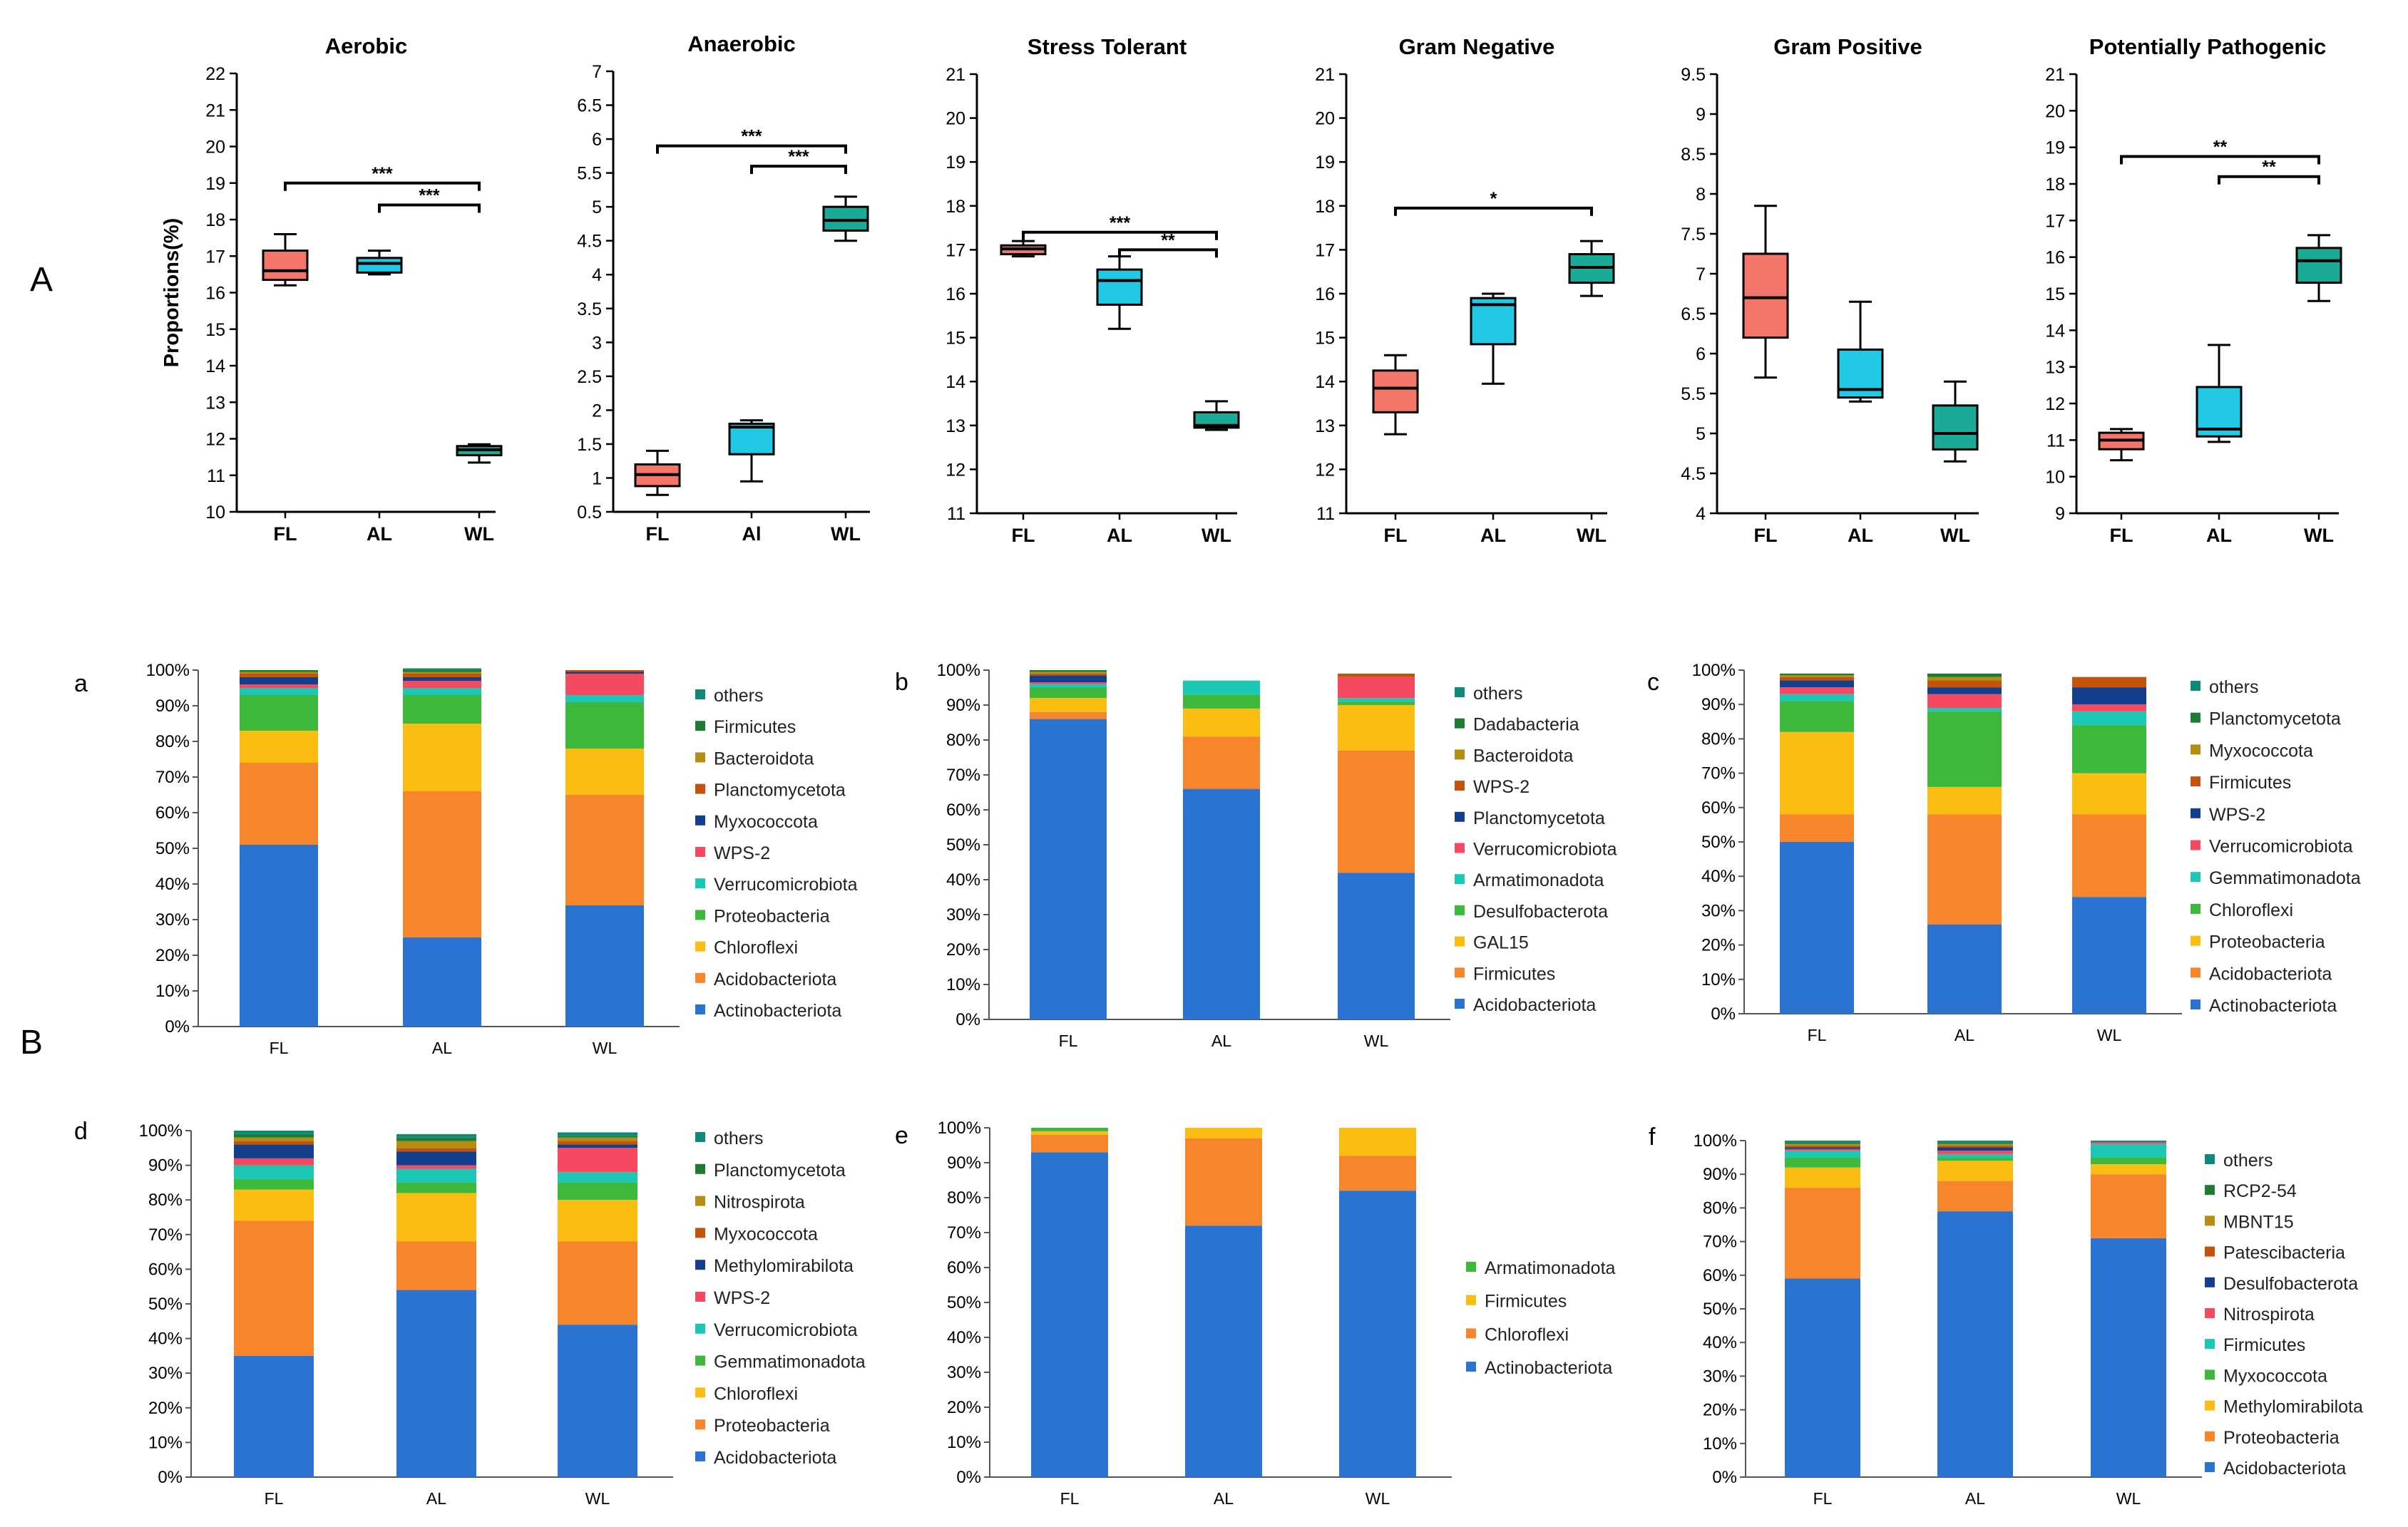 Image resolution: width=2408 pixels, height=1527 pixels. What do you see at coordinates (274, 1132) in the screenshot?
I see `bar-segment-FL-others` at bounding box center [274, 1132].